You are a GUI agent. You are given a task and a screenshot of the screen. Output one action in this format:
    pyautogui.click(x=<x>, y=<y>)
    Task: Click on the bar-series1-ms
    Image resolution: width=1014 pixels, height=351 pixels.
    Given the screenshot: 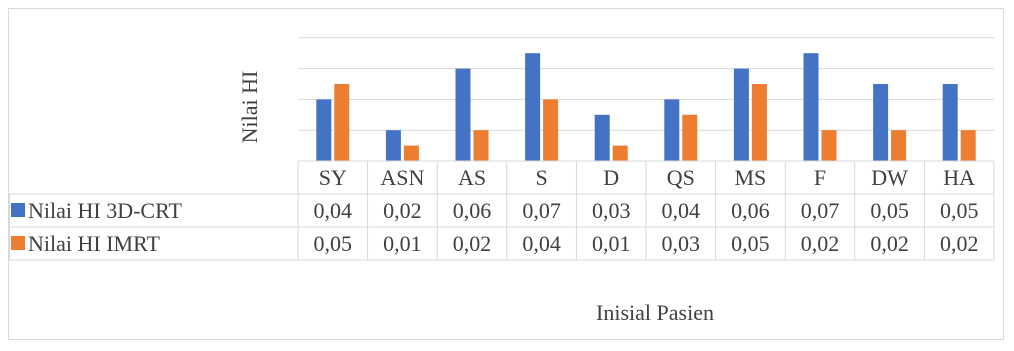 What is the action you would take?
    pyautogui.click(x=741, y=114)
    